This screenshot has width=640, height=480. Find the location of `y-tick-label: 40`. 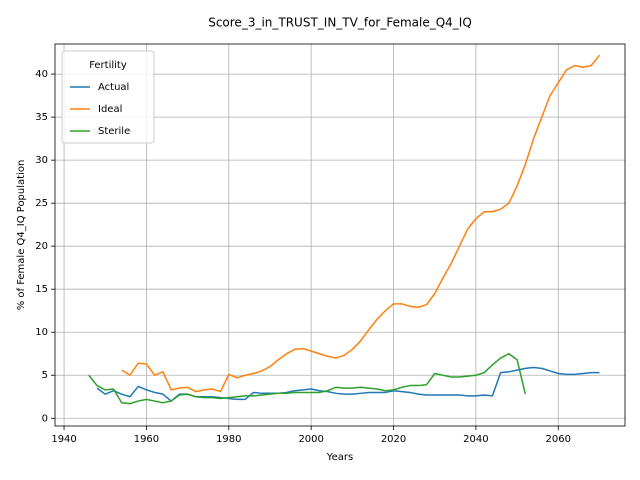

y-tick-label: 40 is located at coordinates (41, 74).